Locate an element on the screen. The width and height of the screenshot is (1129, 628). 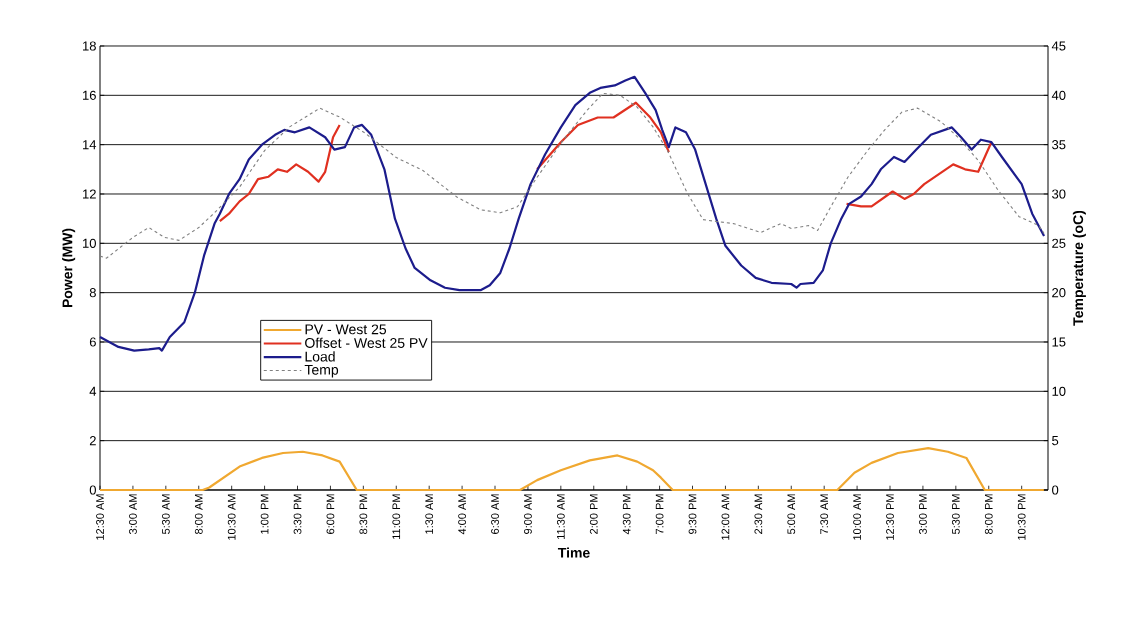
x-tick-label: 6:30 AM is located at coordinates (495, 514).